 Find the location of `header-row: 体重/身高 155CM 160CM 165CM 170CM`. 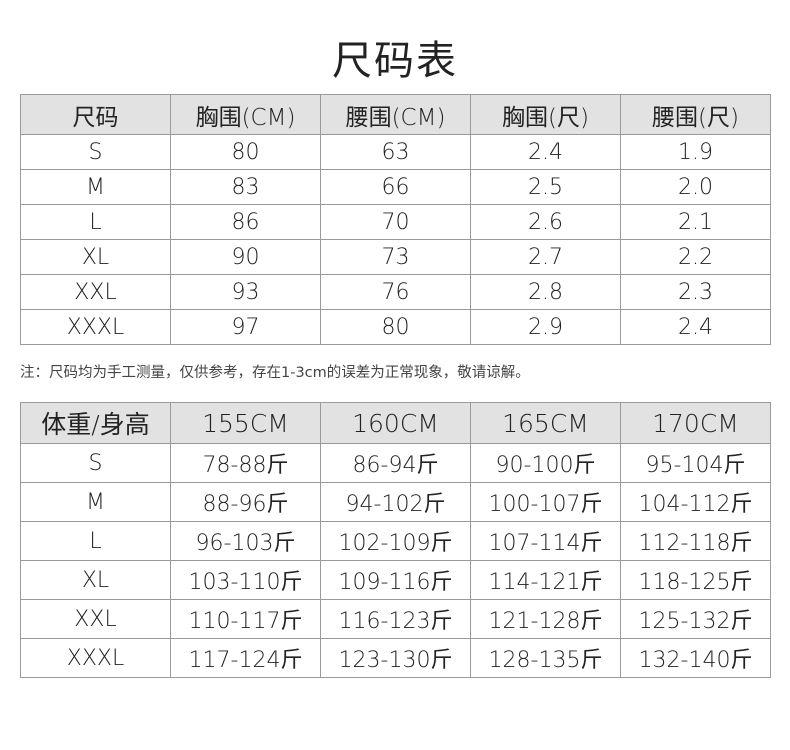

header-row: 体重/身高 155CM 160CM 165CM 170CM is located at coordinates (395, 423).